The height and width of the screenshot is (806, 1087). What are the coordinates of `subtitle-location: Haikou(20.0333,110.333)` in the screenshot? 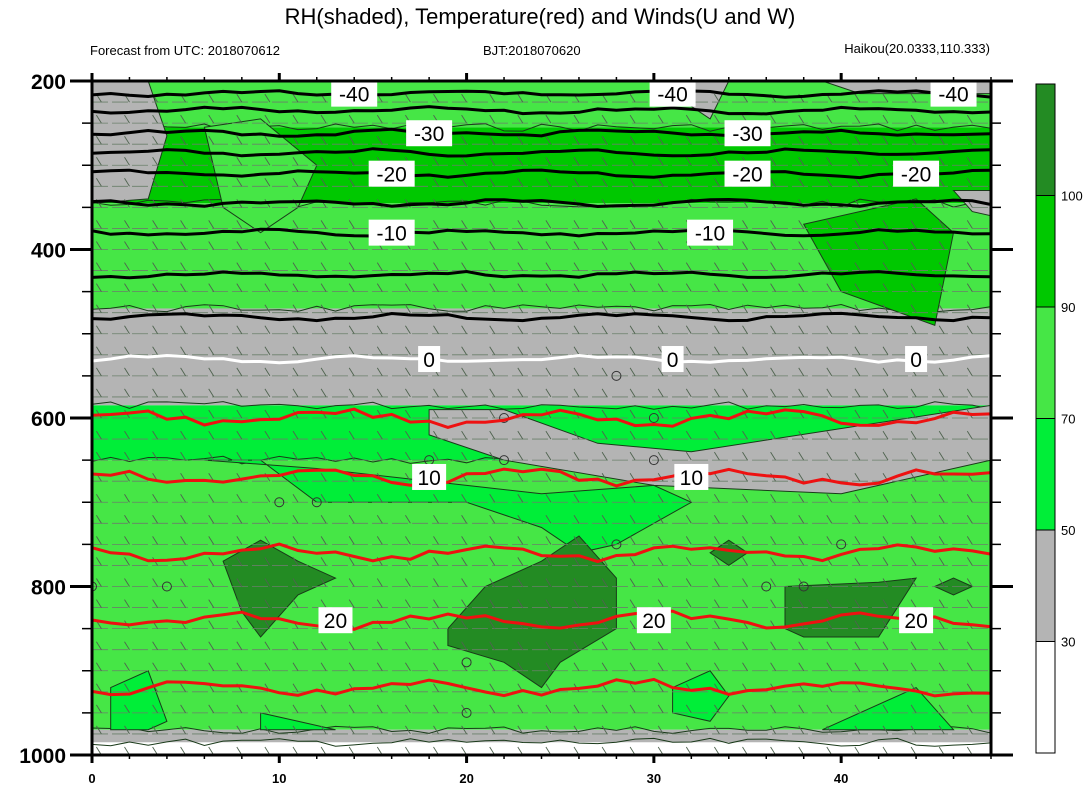 It's located at (917, 48).